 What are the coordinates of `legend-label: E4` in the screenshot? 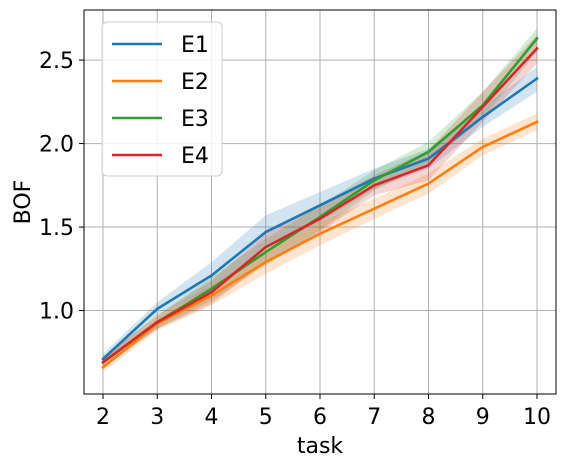 It's located at (195, 156).